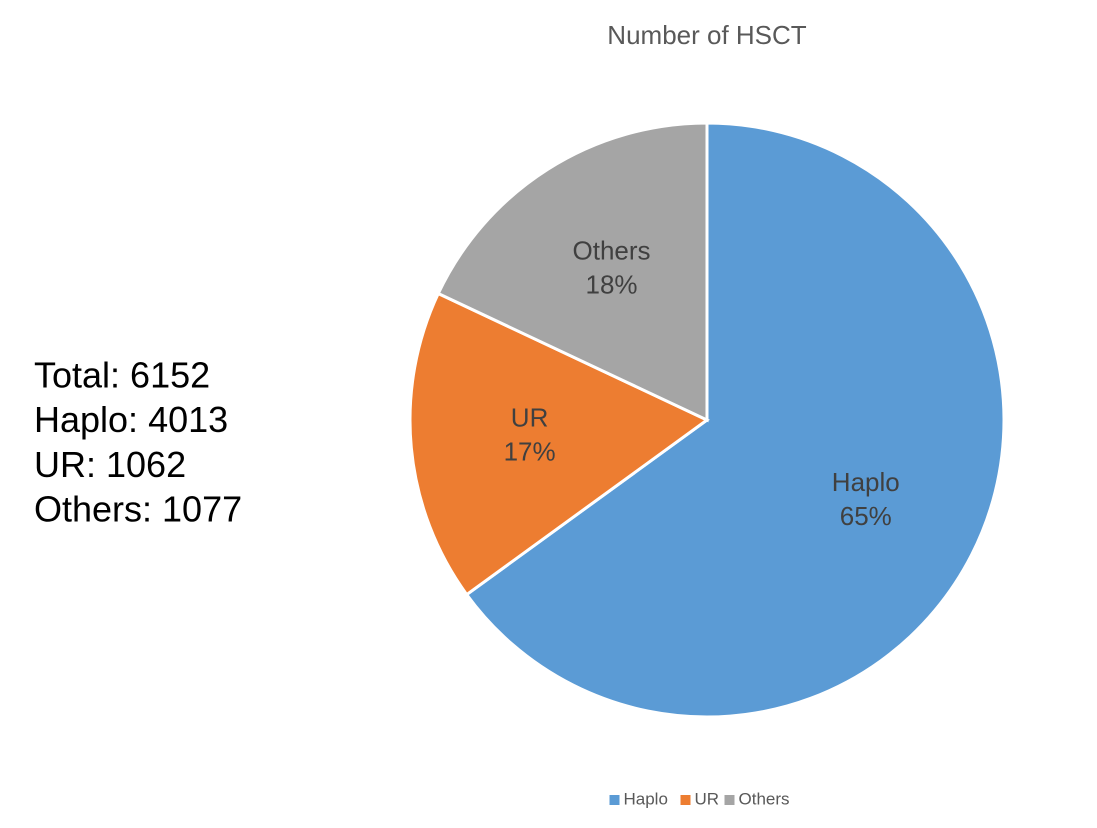  What do you see at coordinates (612, 250) in the screenshot?
I see `slice-category-label: Others` at bounding box center [612, 250].